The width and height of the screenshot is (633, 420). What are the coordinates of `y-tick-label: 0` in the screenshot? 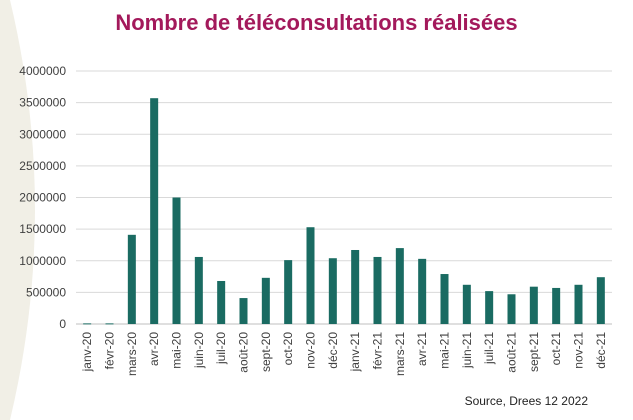 It's located at (62, 324).